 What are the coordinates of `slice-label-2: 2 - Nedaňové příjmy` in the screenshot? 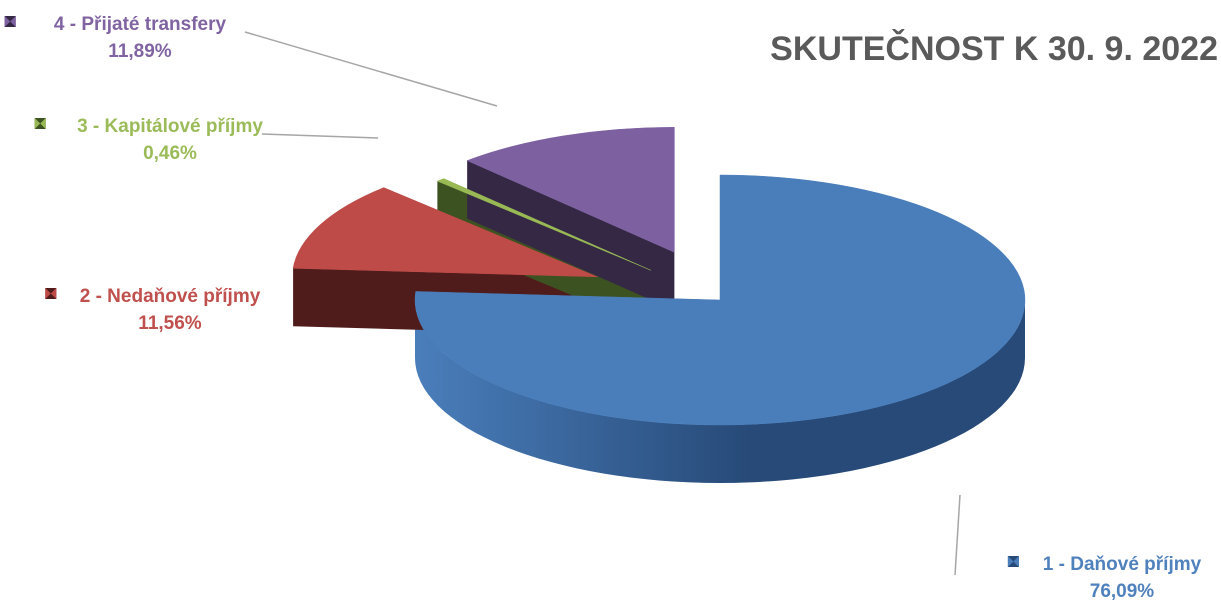 It's located at (170, 296).